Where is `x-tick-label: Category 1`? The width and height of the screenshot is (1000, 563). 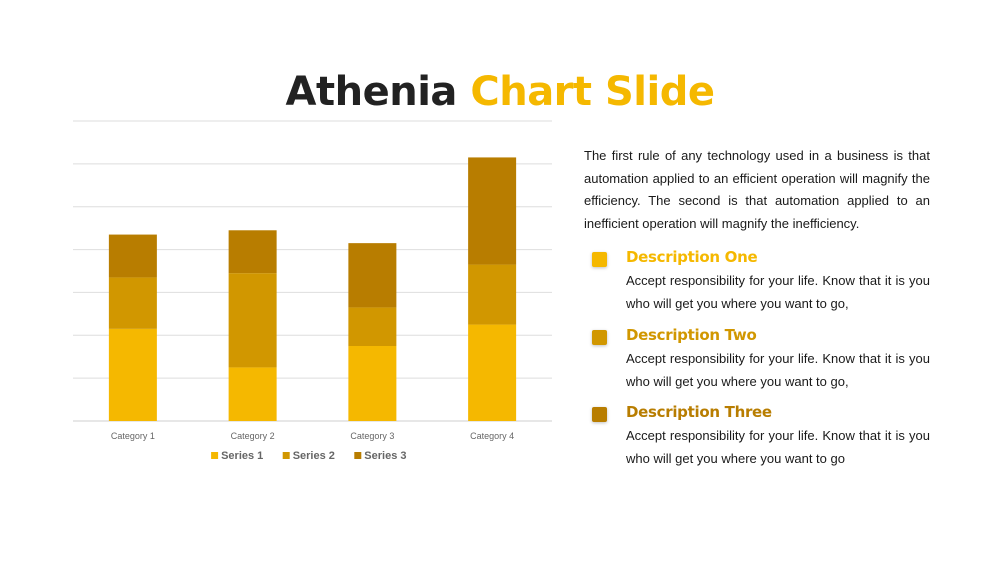
x-tick-label: Category 1 is located at coordinates (133, 436).